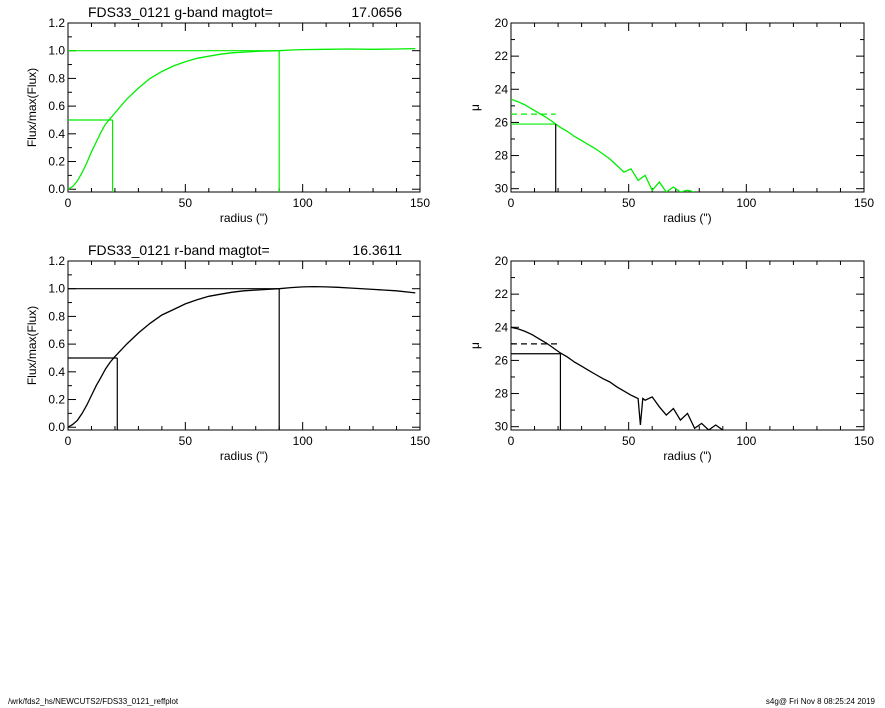 This screenshot has width=885, height=708. Describe the element at coordinates (377, 250) in the screenshot. I see `chart-title-value: 16.3611` at that location.